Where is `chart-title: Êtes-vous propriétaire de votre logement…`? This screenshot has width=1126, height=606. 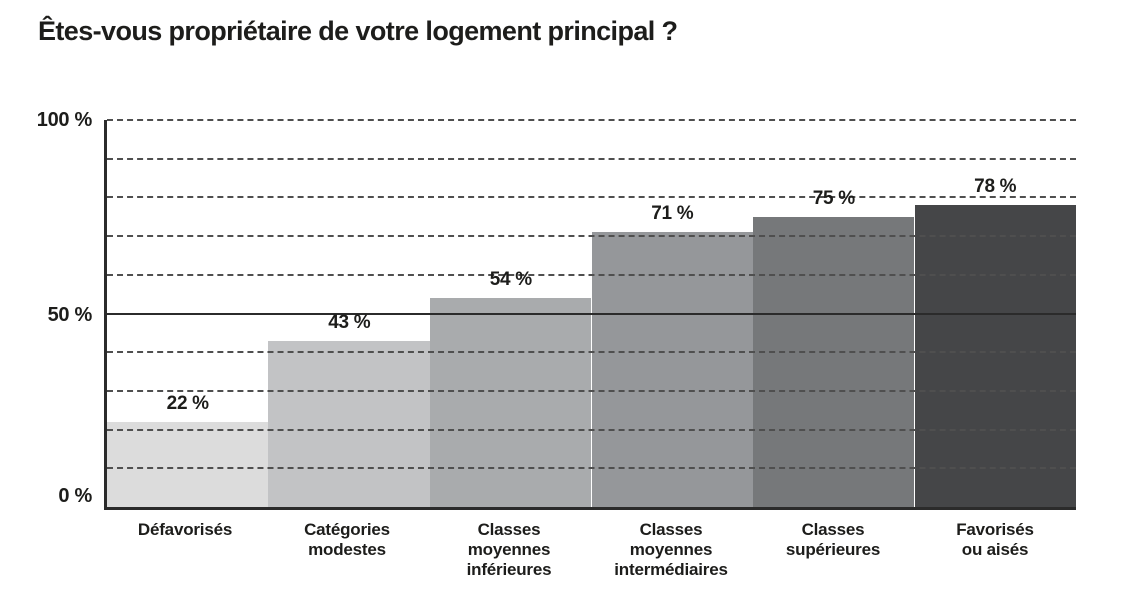
chart-title: Êtes-vous propriétaire de votre logement… is located at coordinates (358, 31).